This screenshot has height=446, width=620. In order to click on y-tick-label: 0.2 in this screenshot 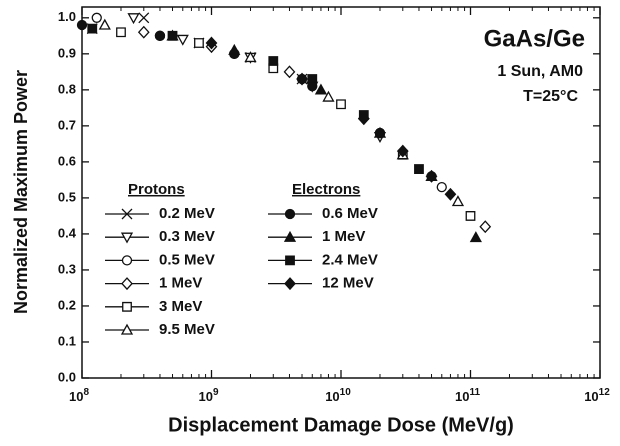, I will do `click(67, 304)`.